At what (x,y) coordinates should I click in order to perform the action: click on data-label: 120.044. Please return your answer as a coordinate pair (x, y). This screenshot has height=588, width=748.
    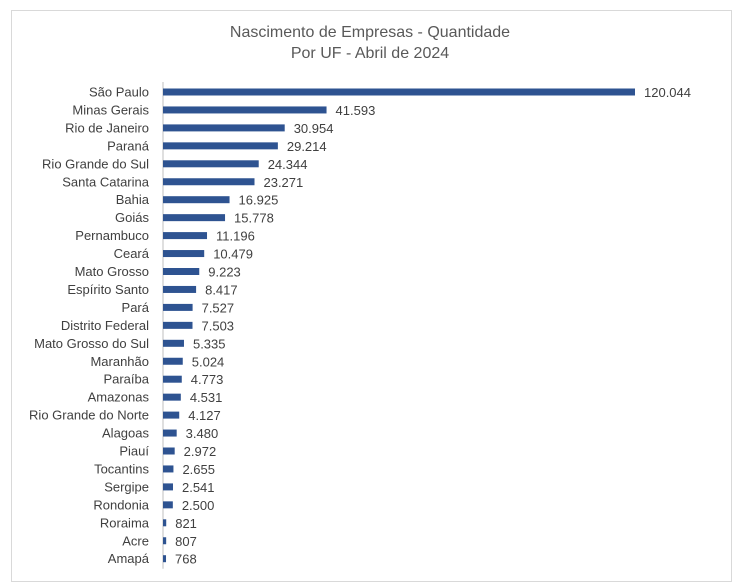
    Looking at the image, I should click on (667, 92).